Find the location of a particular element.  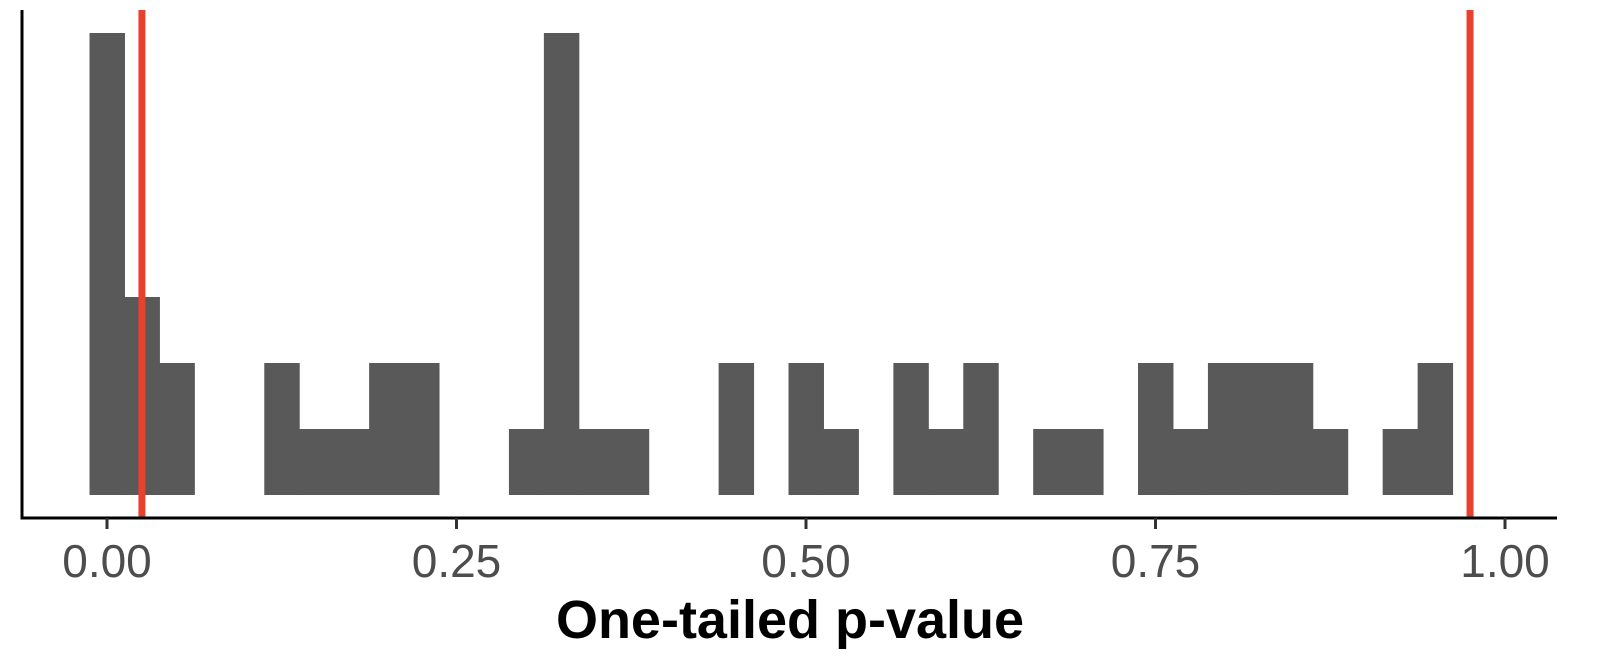

x-tick-label-0: 0.00 is located at coordinates (107, 561).